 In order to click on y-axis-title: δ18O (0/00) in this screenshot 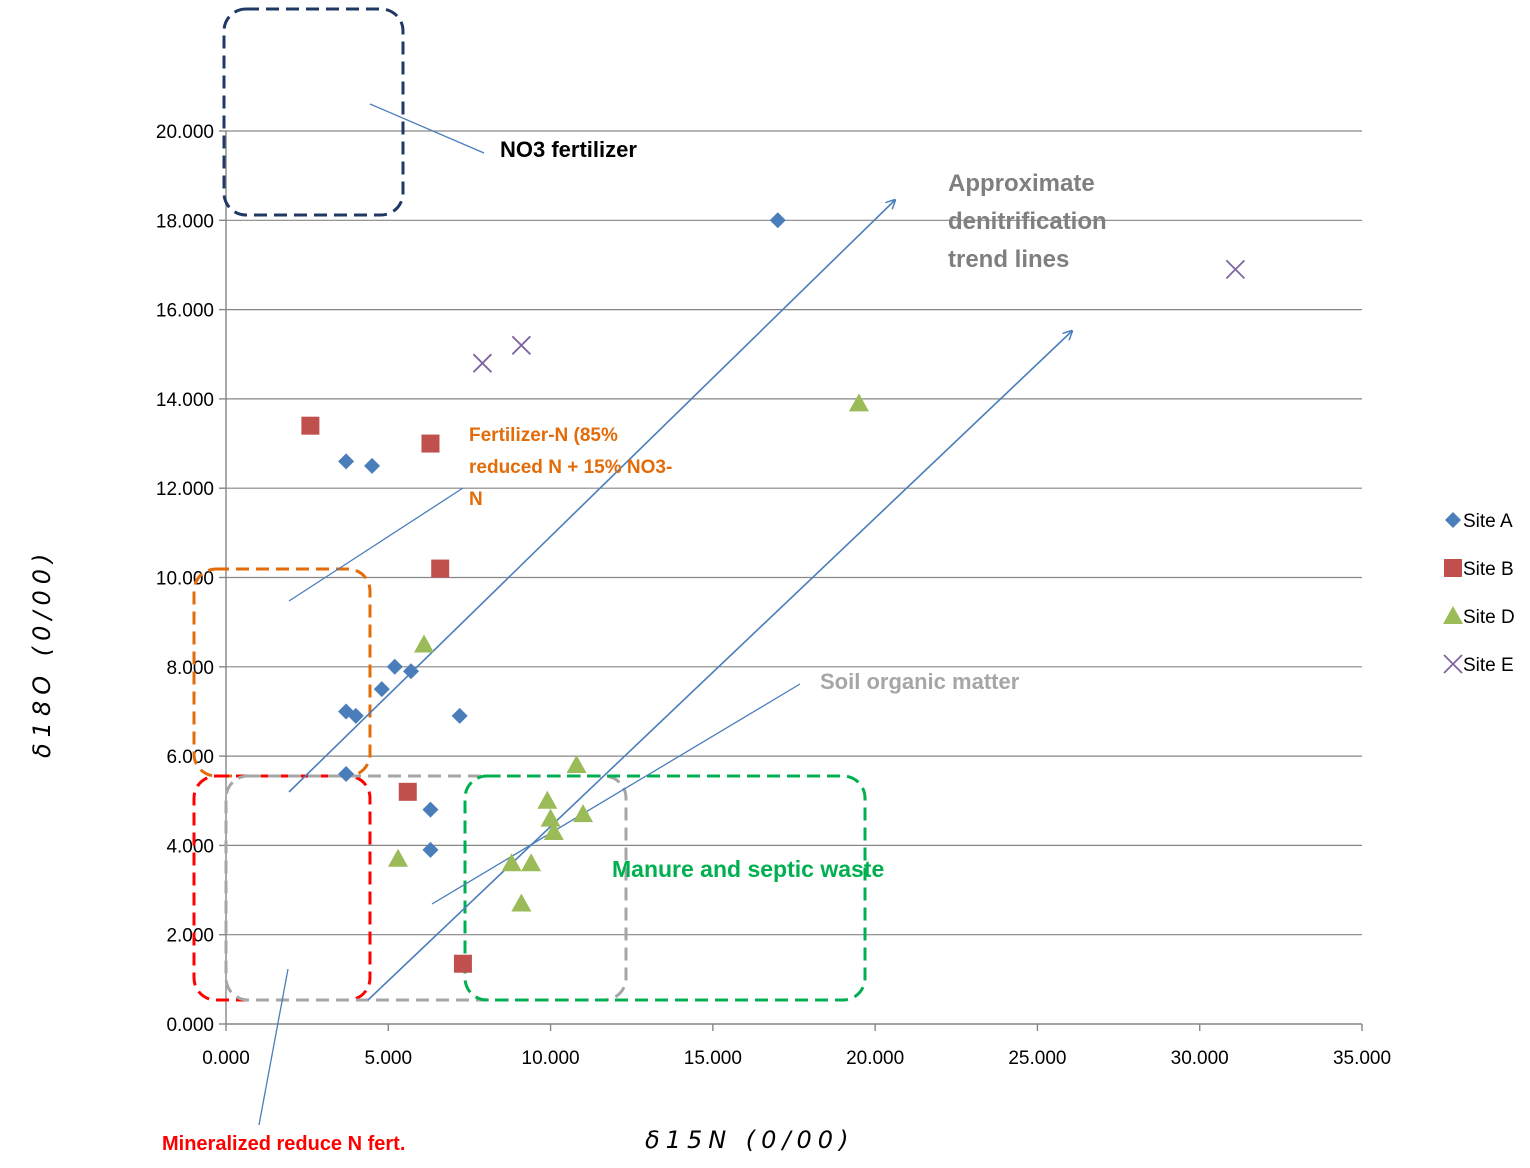, I will do `click(42, 653)`.